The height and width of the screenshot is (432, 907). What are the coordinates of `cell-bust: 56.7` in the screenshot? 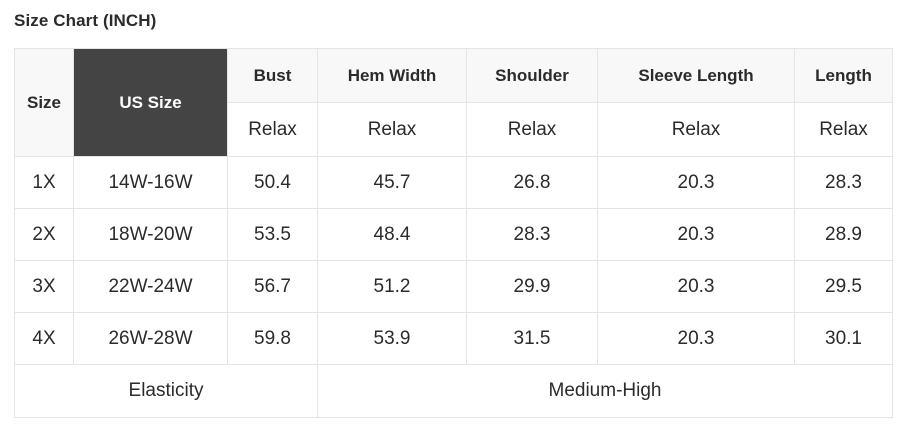 It's located at (272, 286).